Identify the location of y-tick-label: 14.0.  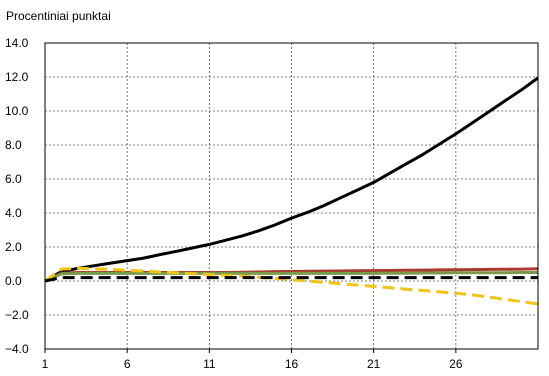
(17, 43).